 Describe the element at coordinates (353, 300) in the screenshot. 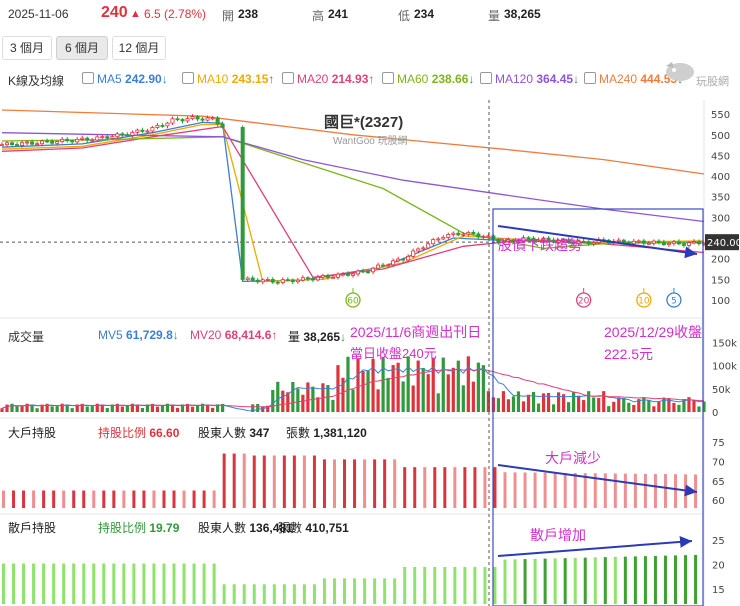

I see `marker-circle` at that location.